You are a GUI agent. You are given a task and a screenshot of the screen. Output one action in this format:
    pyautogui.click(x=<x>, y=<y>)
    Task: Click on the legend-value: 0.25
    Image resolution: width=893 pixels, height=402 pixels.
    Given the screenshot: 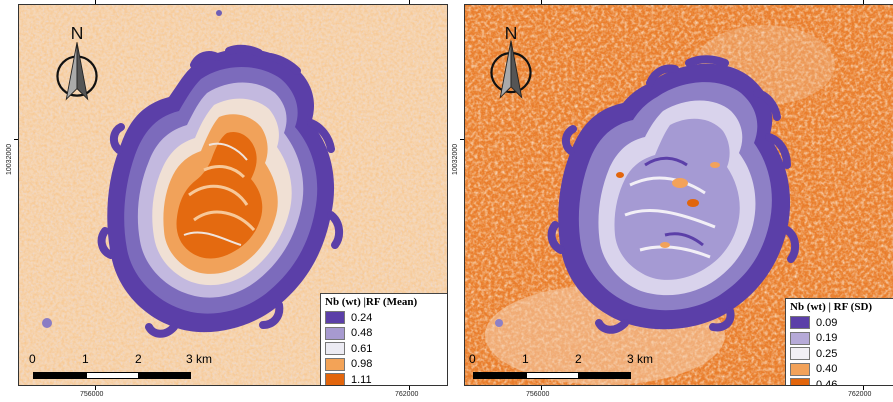 What is the action you would take?
    pyautogui.click(x=827, y=353)
    